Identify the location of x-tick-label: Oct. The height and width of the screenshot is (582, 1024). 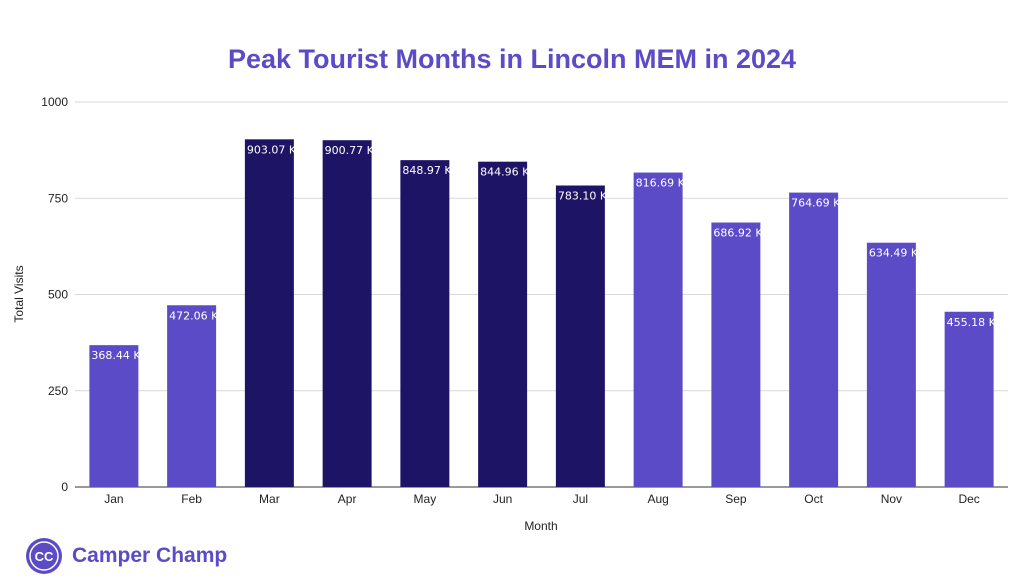
(813, 499).